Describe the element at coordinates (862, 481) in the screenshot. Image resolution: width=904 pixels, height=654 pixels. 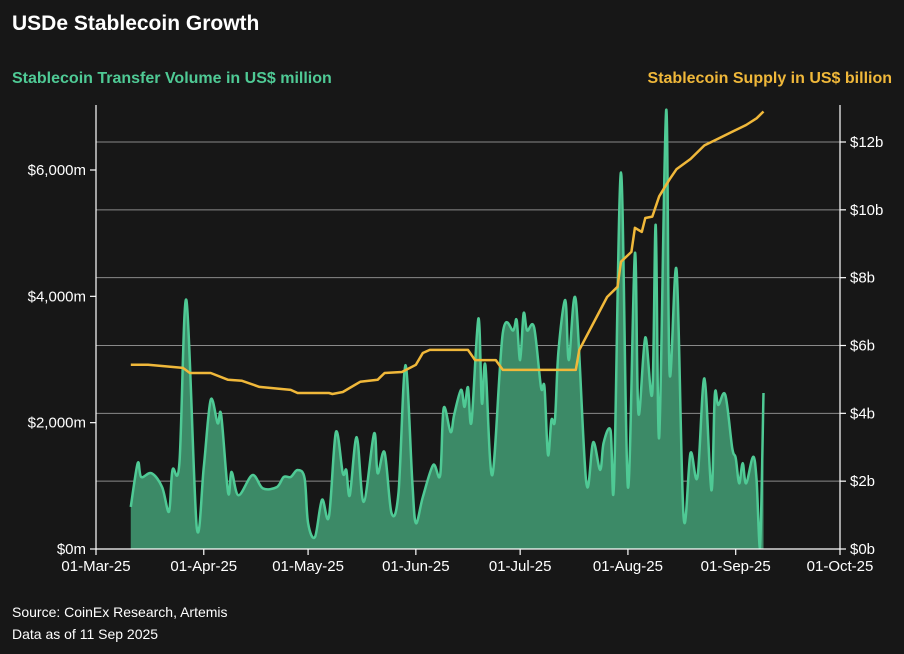
I see `right-tick-label: $2b` at that location.